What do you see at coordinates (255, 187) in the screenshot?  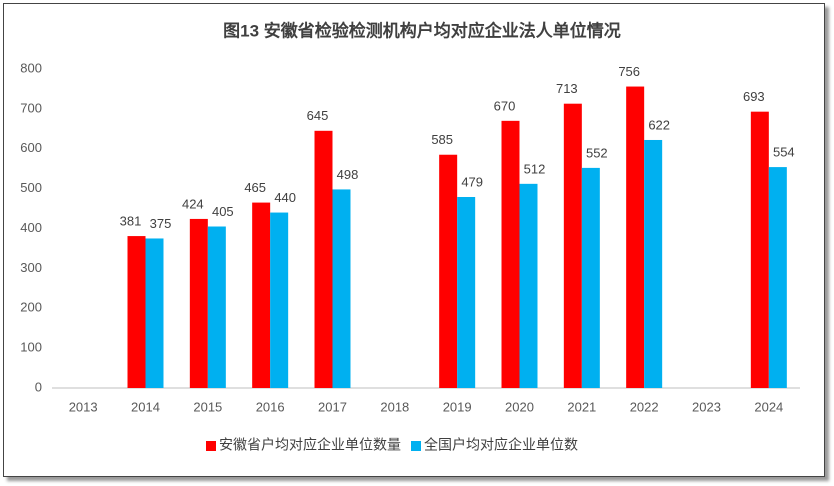 I see `value-label: 465` at bounding box center [255, 187].